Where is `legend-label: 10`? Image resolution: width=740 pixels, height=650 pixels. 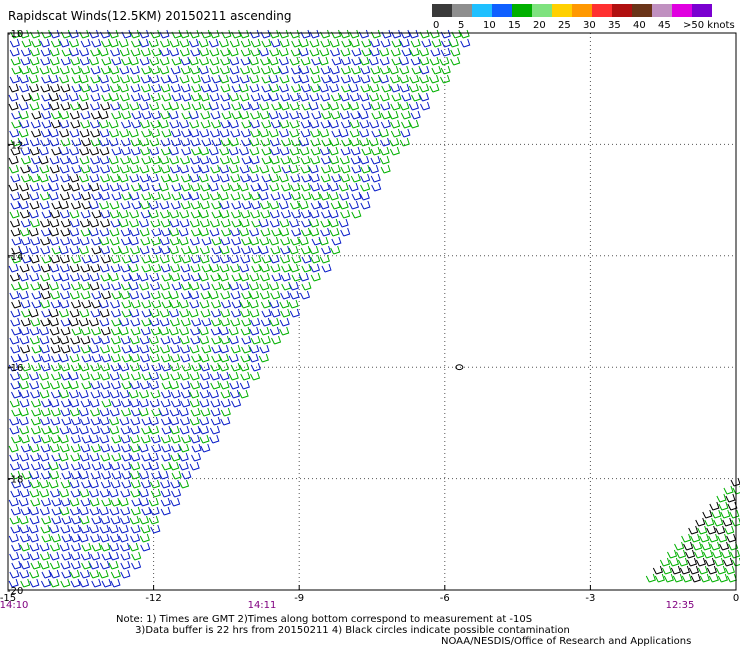 legend-label: 10 is located at coordinates (489, 25).